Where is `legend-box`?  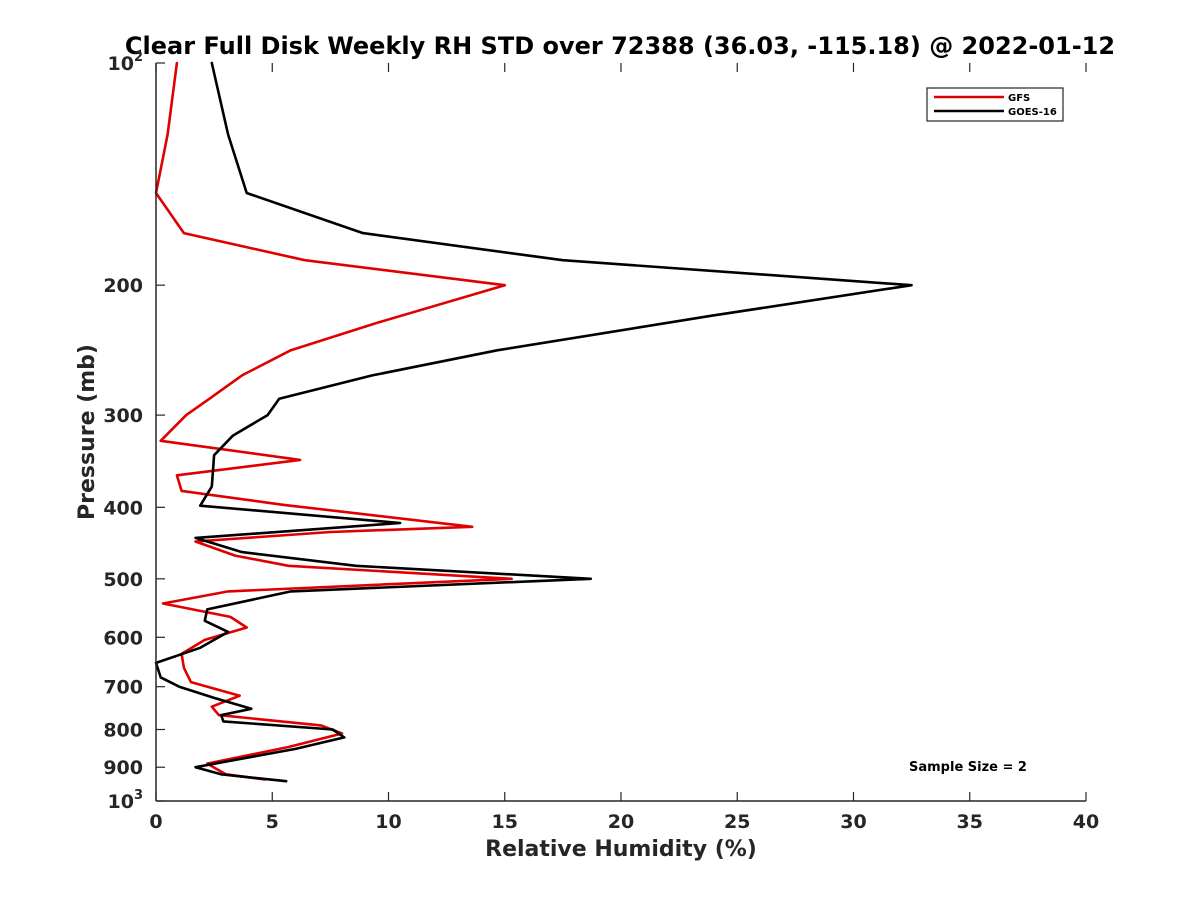 legend-box is located at coordinates (995, 104).